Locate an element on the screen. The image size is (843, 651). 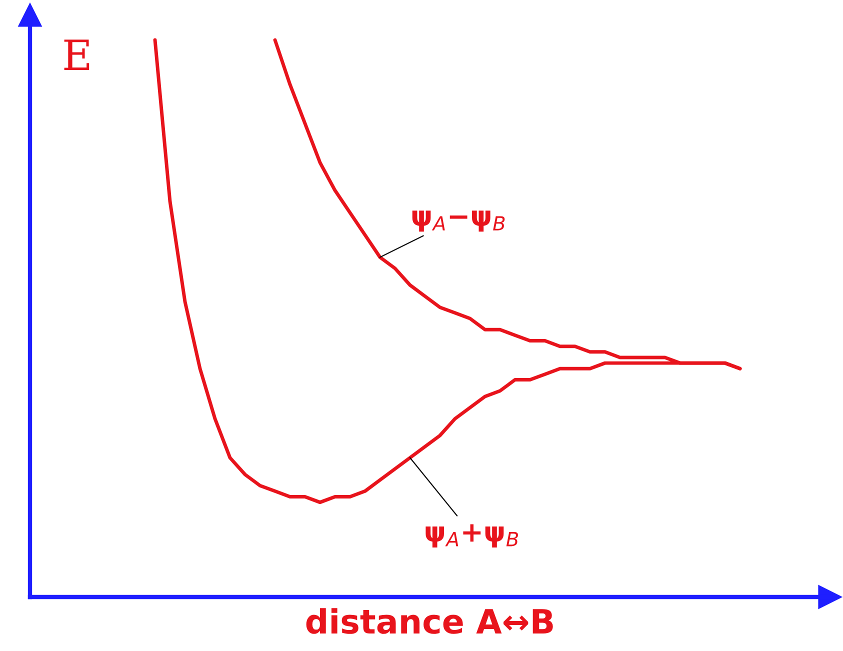
x-axis-title: distance A↔B is located at coordinates (429, 621).